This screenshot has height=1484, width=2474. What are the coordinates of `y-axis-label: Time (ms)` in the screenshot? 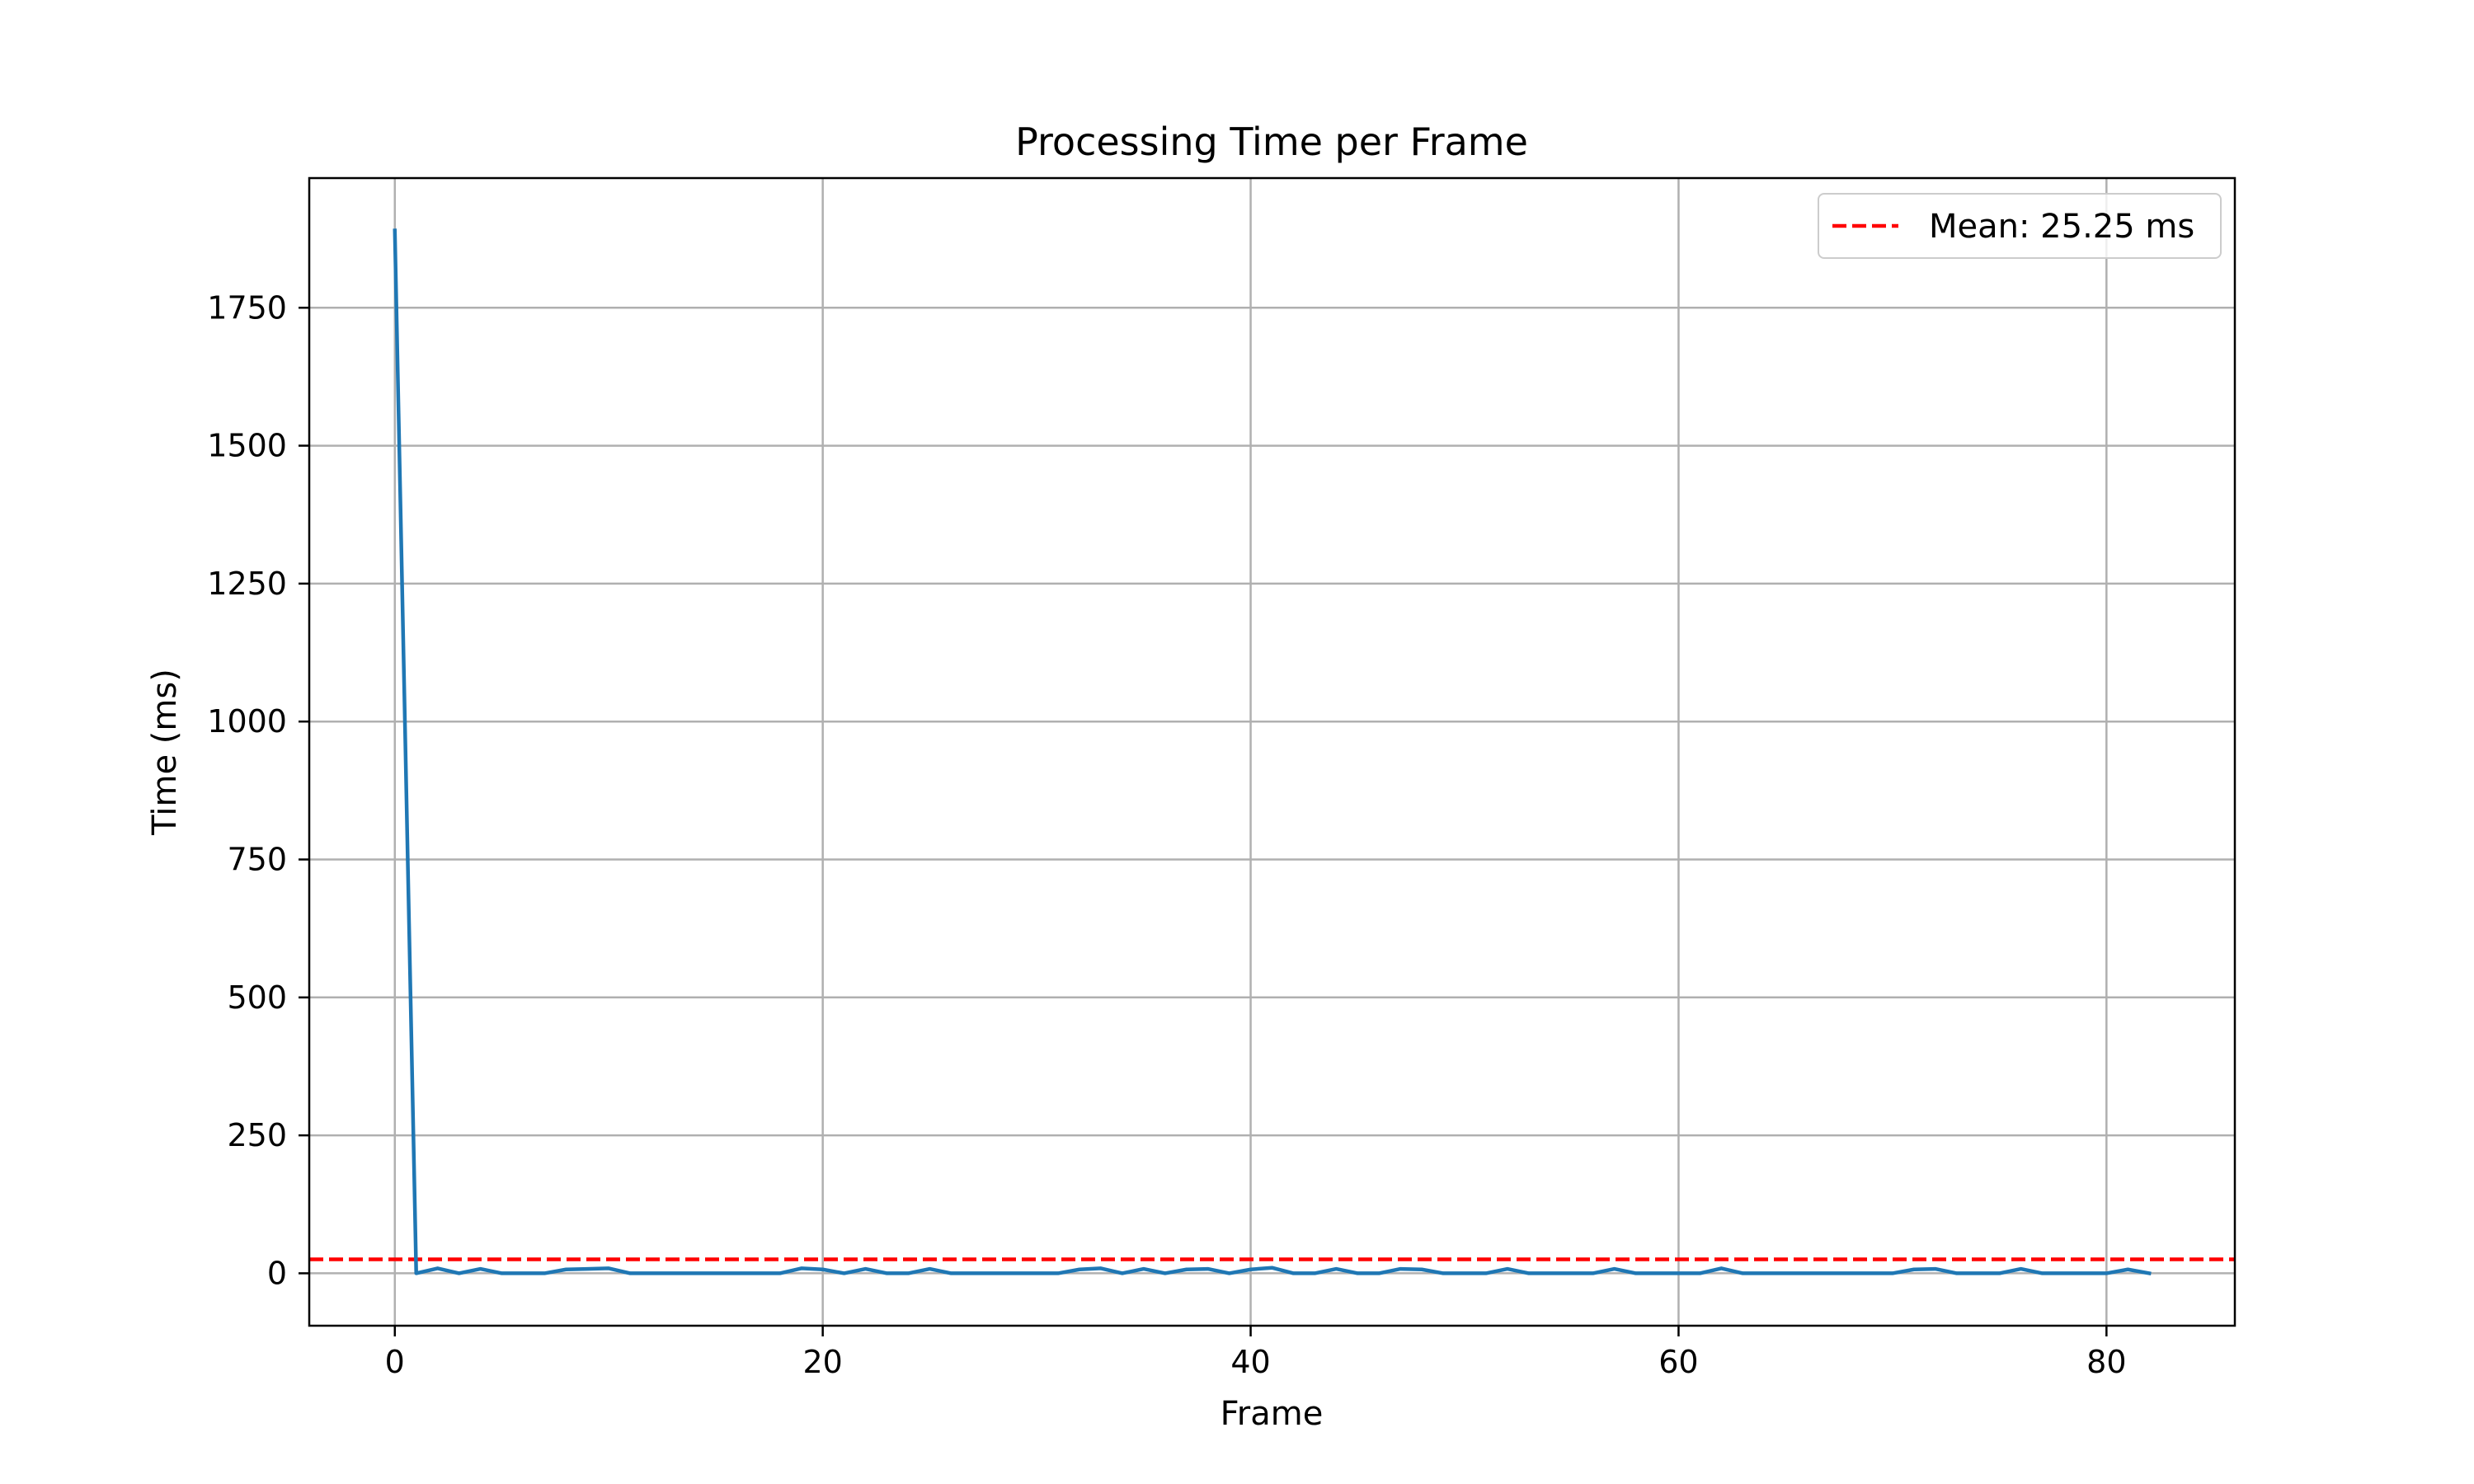 It's located at (165, 752).